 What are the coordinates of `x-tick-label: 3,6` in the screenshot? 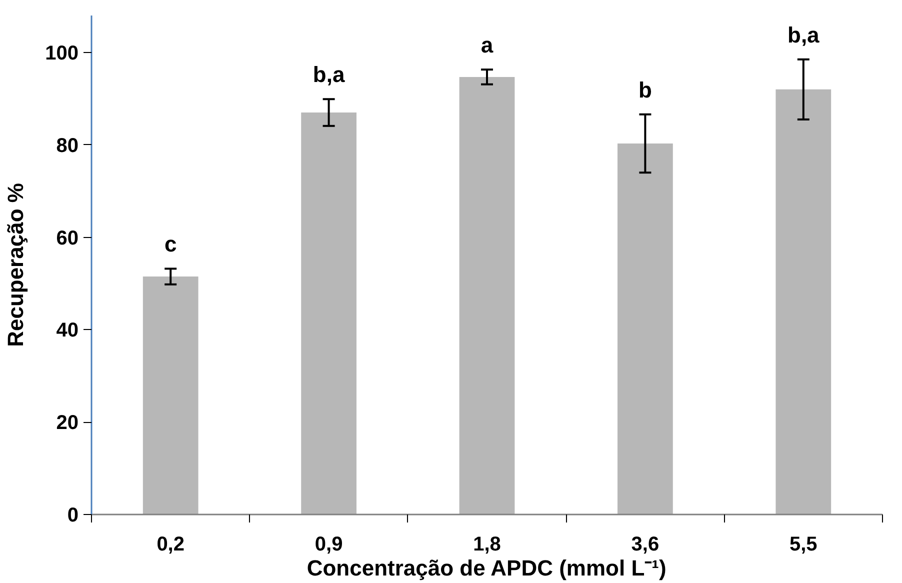 It's located at (645, 545).